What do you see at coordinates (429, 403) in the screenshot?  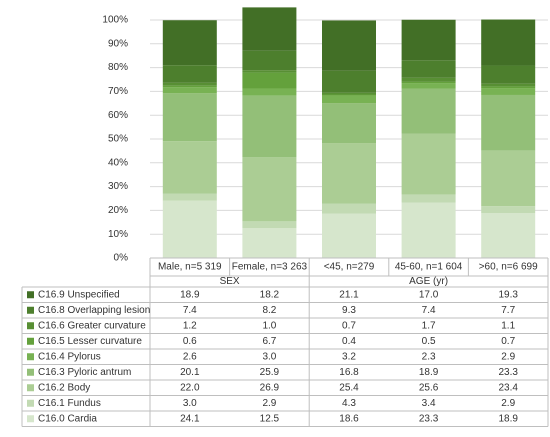 I see `table-value: 3.4` at bounding box center [429, 403].